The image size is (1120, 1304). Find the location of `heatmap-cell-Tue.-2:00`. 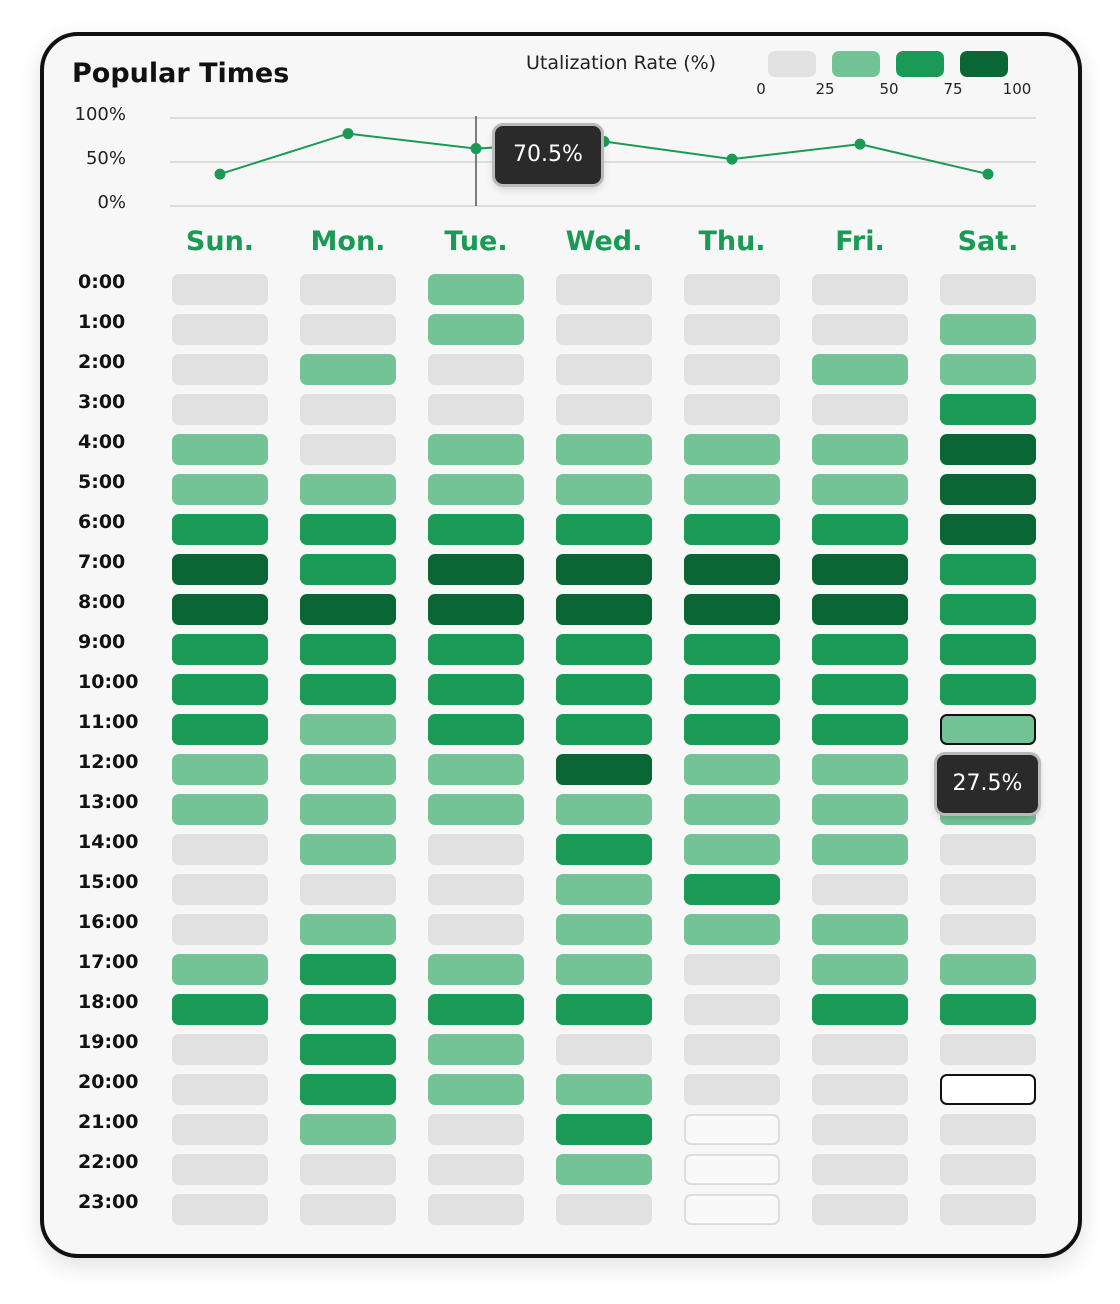

heatmap-cell-Tue.-2:00 is located at coordinates (476, 369).